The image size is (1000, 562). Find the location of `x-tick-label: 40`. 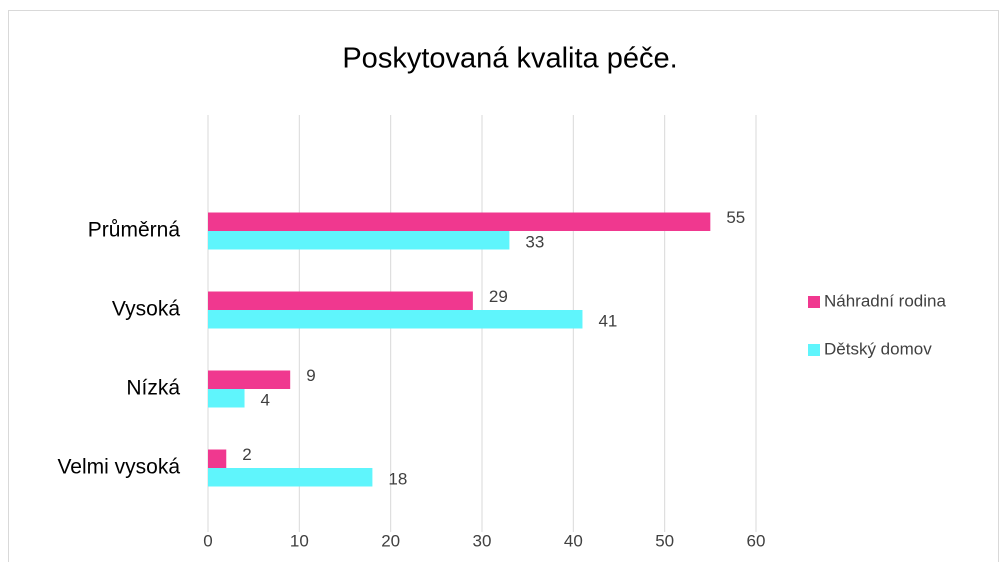

x-tick-label: 40 is located at coordinates (573, 540).